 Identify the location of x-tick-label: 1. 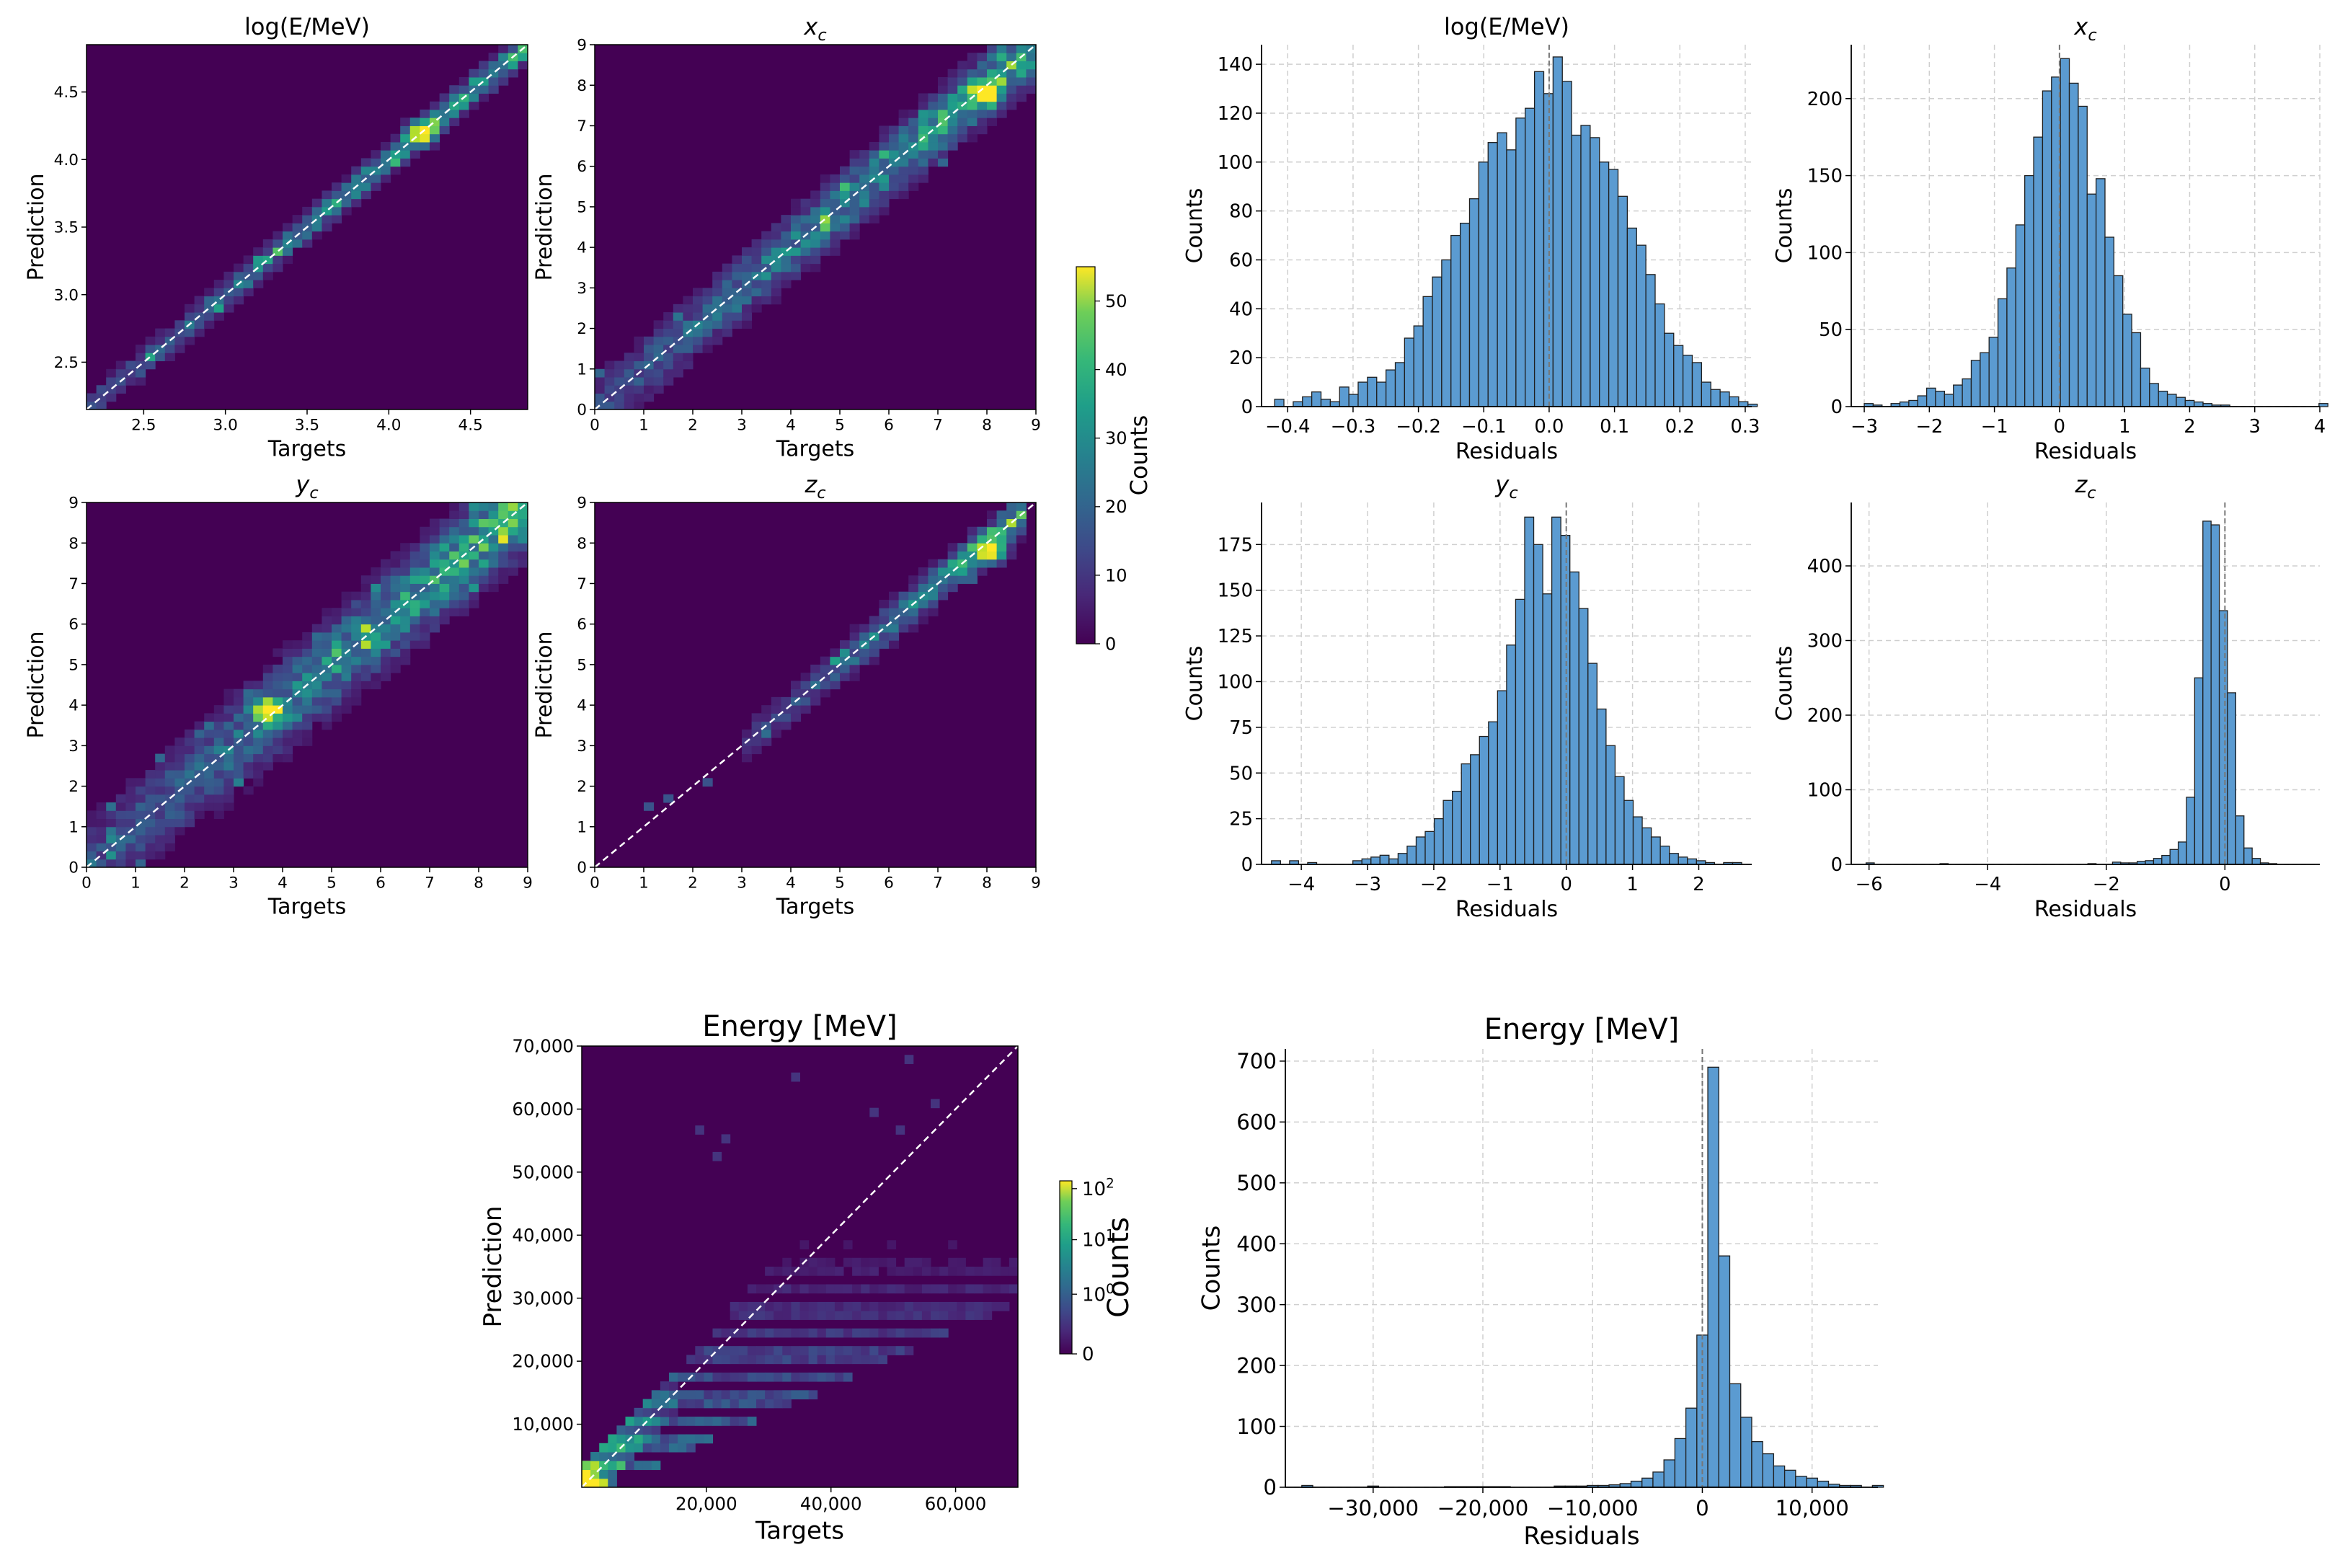
(644, 883).